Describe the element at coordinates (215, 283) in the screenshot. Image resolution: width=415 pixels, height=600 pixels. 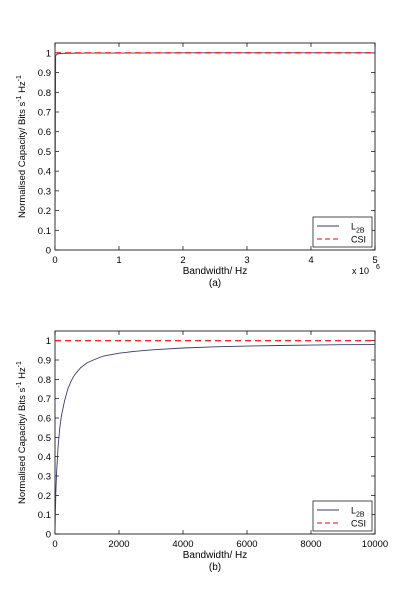
I see `subfigure-caption: (a)` at that location.